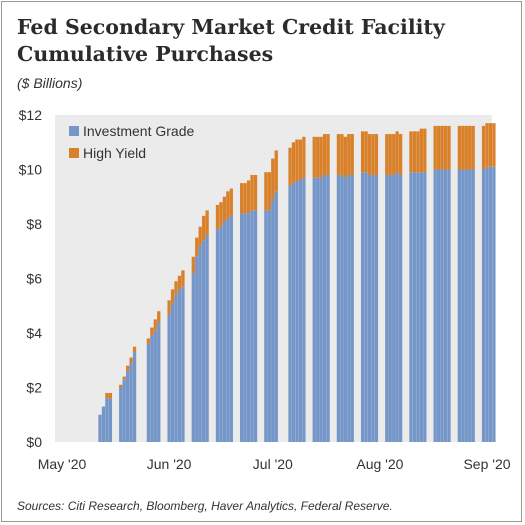 This screenshot has width=525, height=525. Describe the element at coordinates (34, 224) in the screenshot. I see `y-tick-label: $8` at that location.